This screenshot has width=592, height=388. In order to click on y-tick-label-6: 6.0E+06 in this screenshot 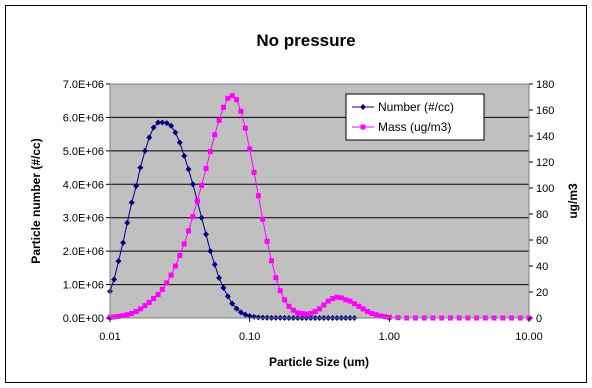, I will do `click(83, 118)`.